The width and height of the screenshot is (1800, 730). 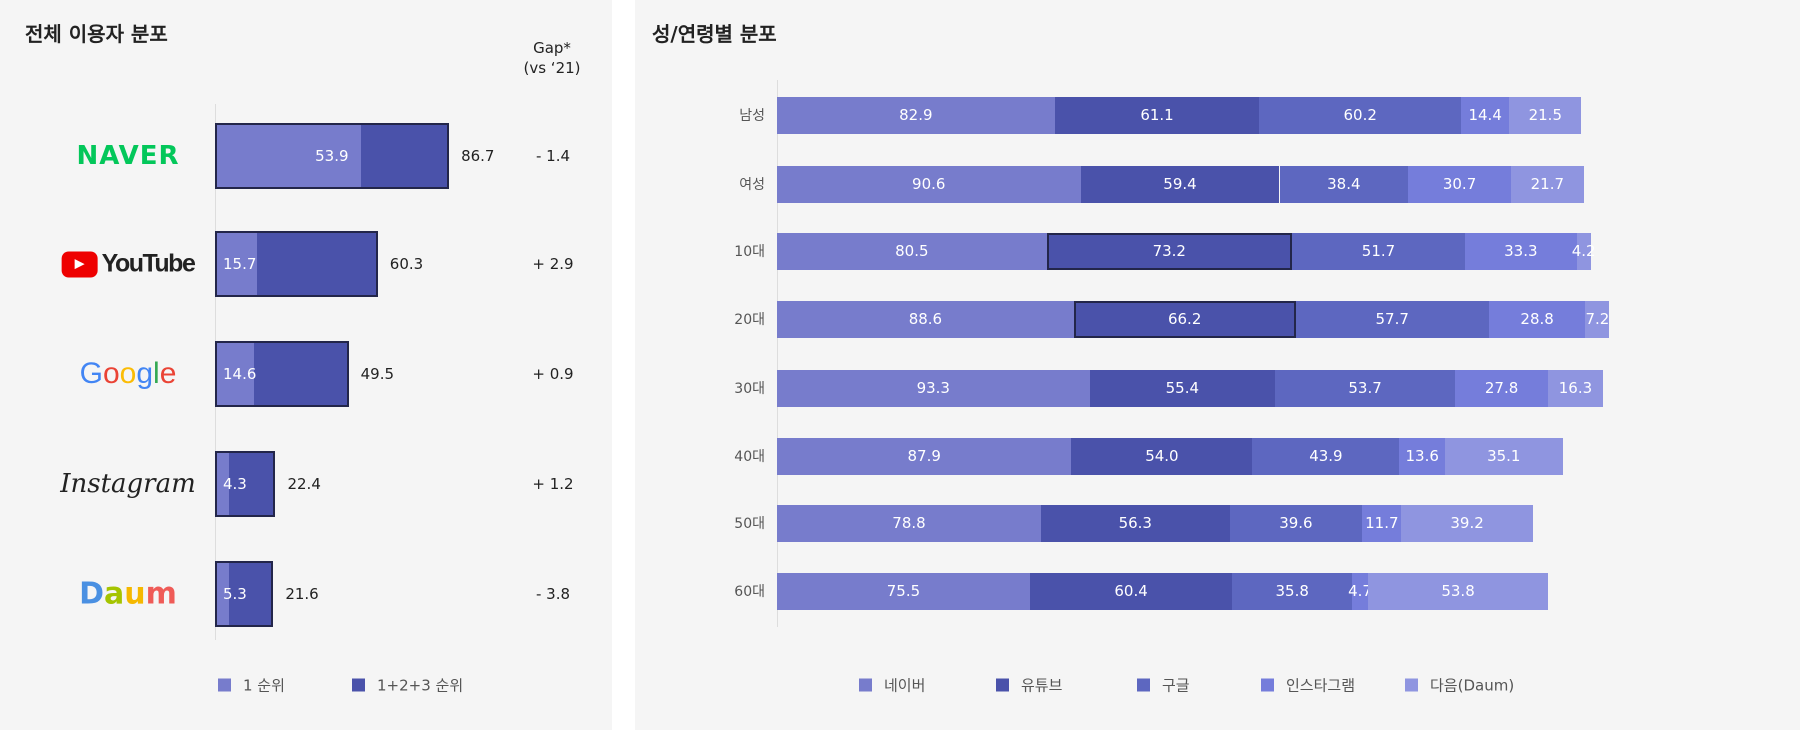 What do you see at coordinates (749, 389) in the screenshot?
I see `category-label: 30대` at bounding box center [749, 389].